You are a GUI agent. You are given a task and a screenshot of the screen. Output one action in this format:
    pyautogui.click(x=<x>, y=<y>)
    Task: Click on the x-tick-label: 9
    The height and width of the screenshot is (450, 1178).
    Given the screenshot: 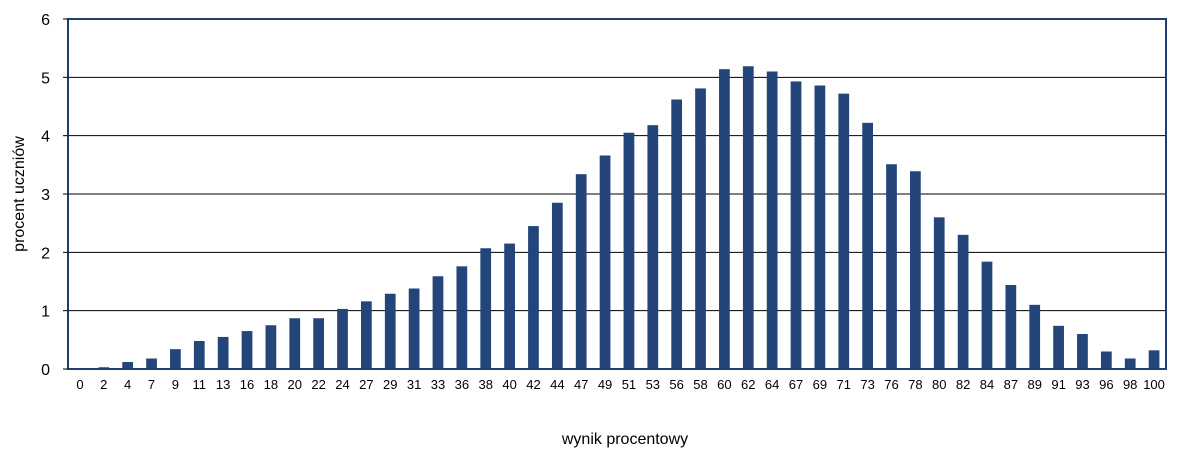 What is the action you would take?
    pyautogui.click(x=175, y=384)
    